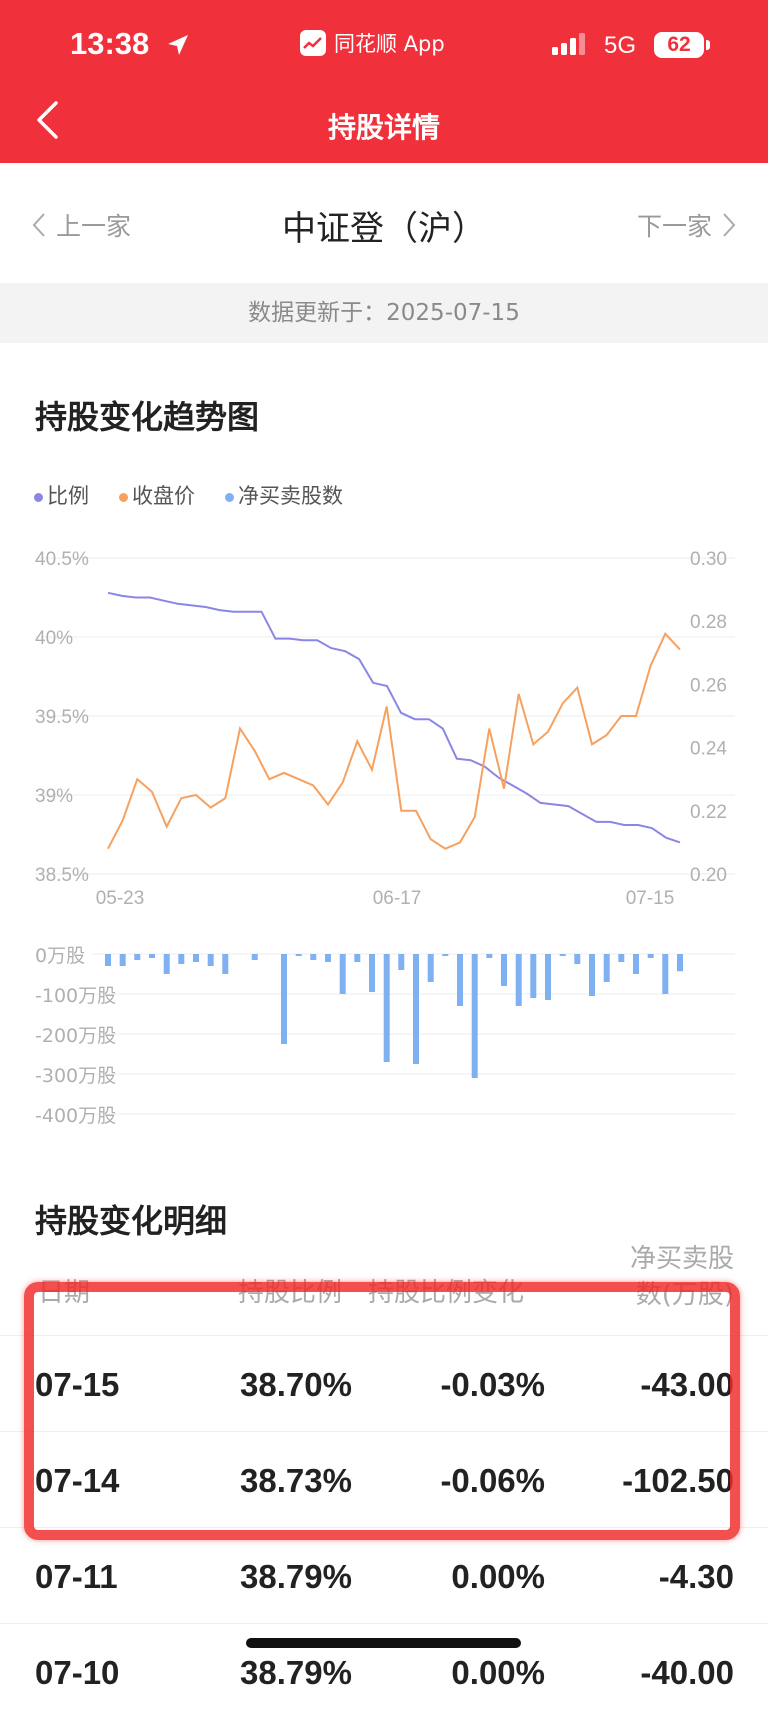 The width and height of the screenshot is (768, 1720). I want to click on legend-item-ratio: 比例, so click(61, 495).